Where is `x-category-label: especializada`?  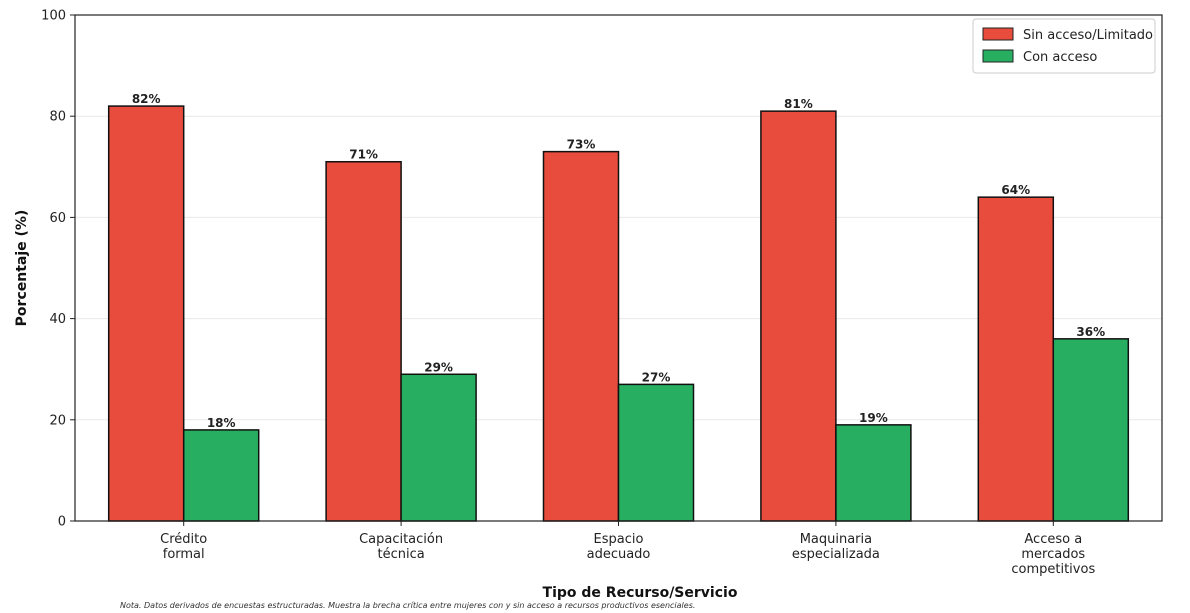 x-category-label: especializada is located at coordinates (836, 554).